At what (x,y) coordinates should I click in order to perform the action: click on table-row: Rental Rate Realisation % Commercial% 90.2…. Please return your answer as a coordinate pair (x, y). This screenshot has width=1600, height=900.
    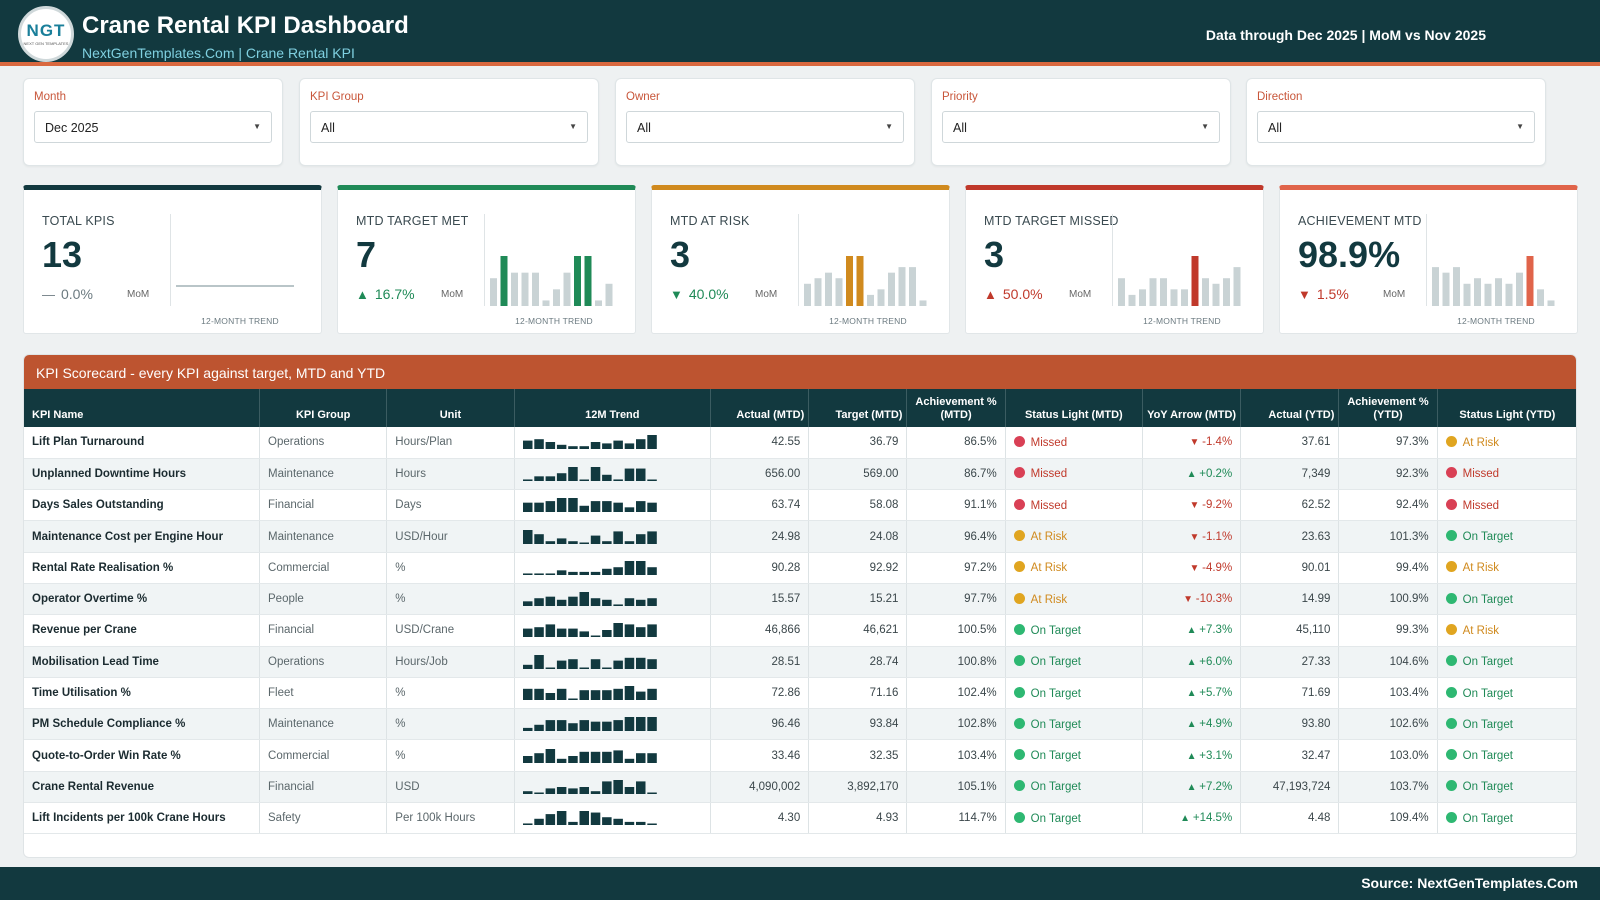
    Looking at the image, I should click on (800, 568).